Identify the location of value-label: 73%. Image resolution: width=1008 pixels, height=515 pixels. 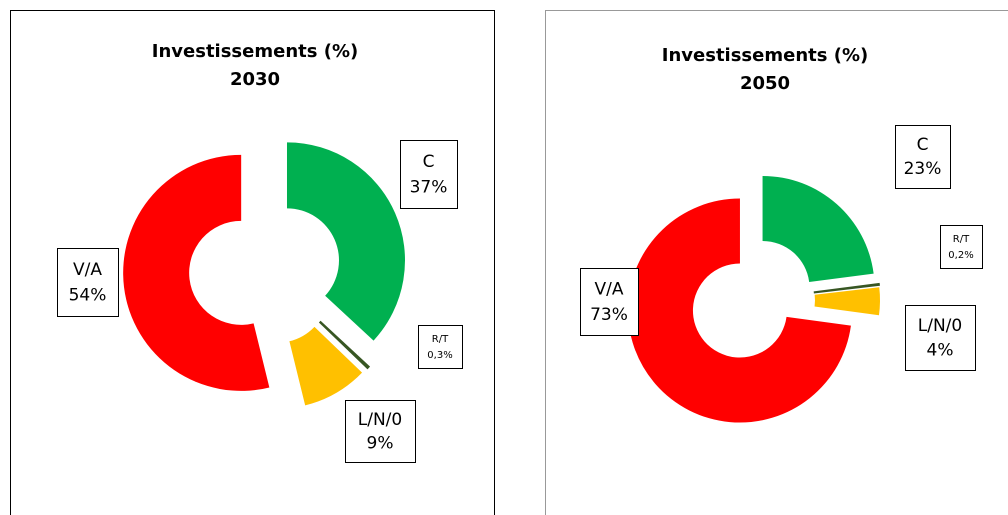
(609, 315).